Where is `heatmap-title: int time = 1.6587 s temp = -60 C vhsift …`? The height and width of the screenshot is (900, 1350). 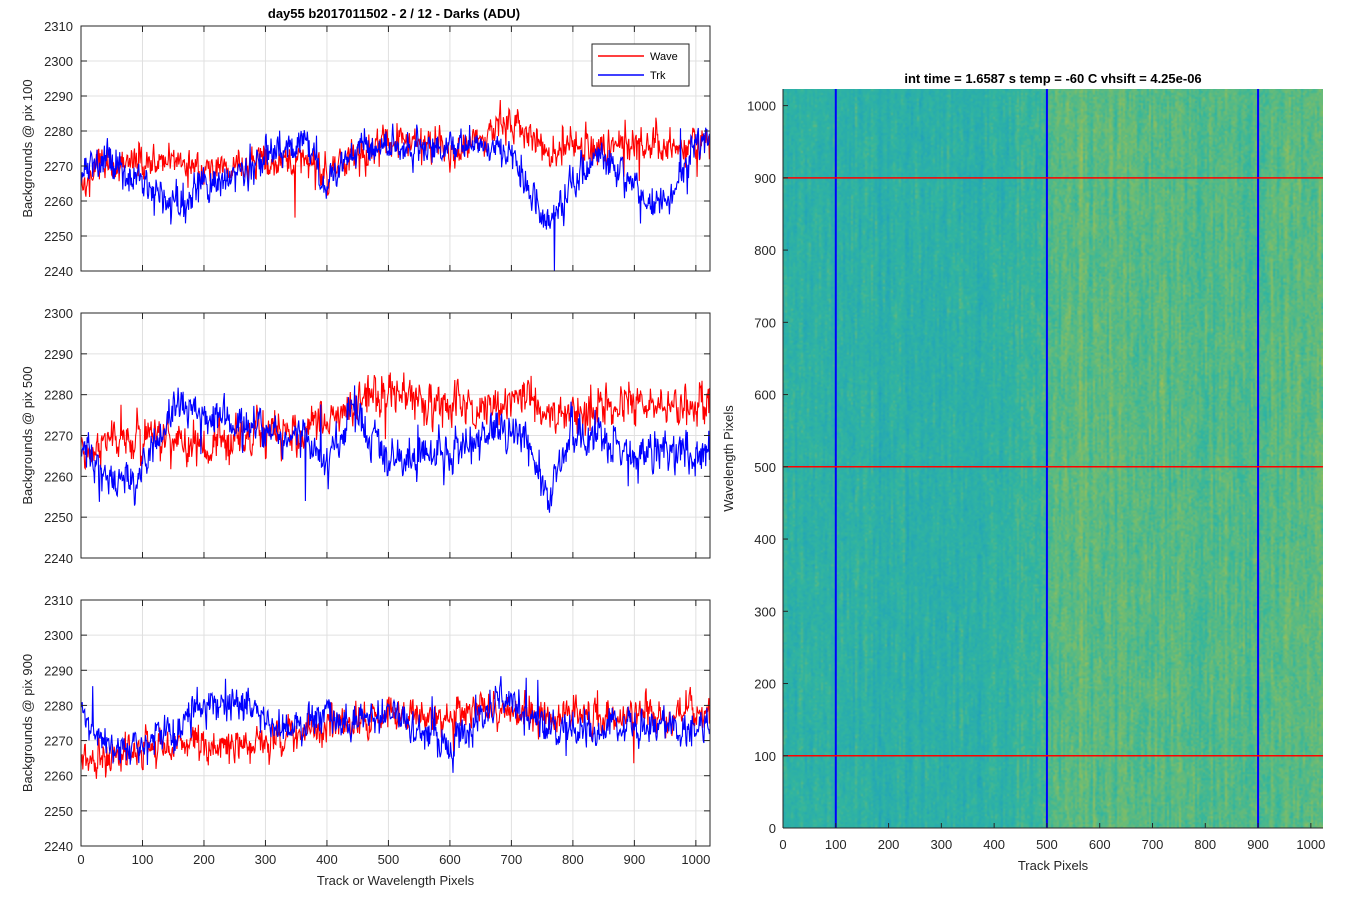 heatmap-title: int time = 1.6587 s temp = -60 C vhsift … is located at coordinates (1052, 78).